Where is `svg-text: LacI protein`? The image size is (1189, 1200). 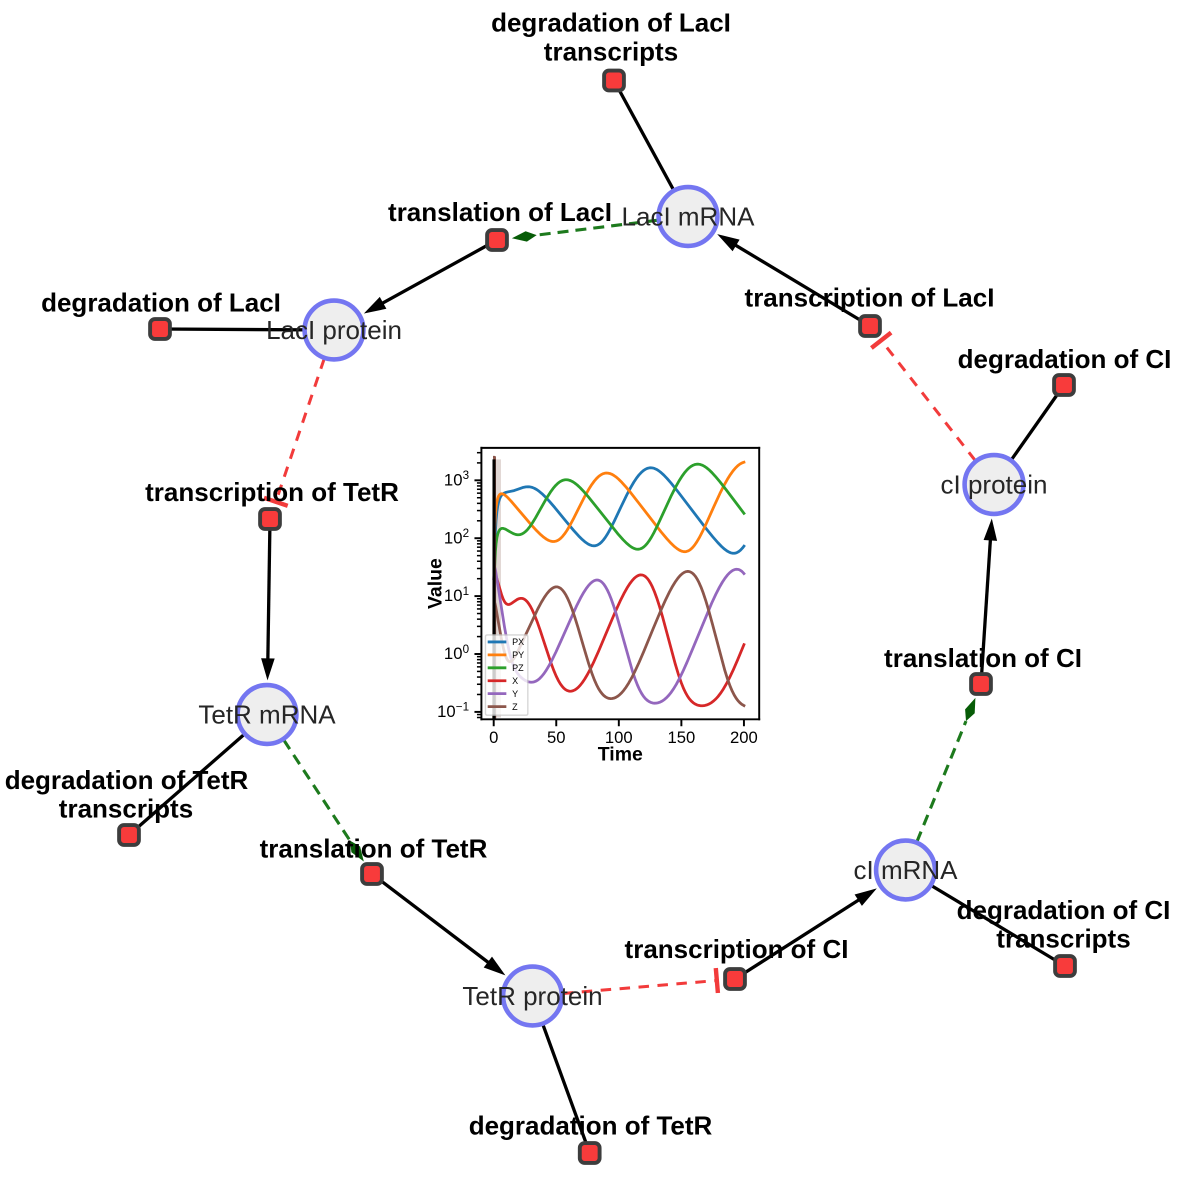
svg-text: LacI protein is located at coordinates (334, 330).